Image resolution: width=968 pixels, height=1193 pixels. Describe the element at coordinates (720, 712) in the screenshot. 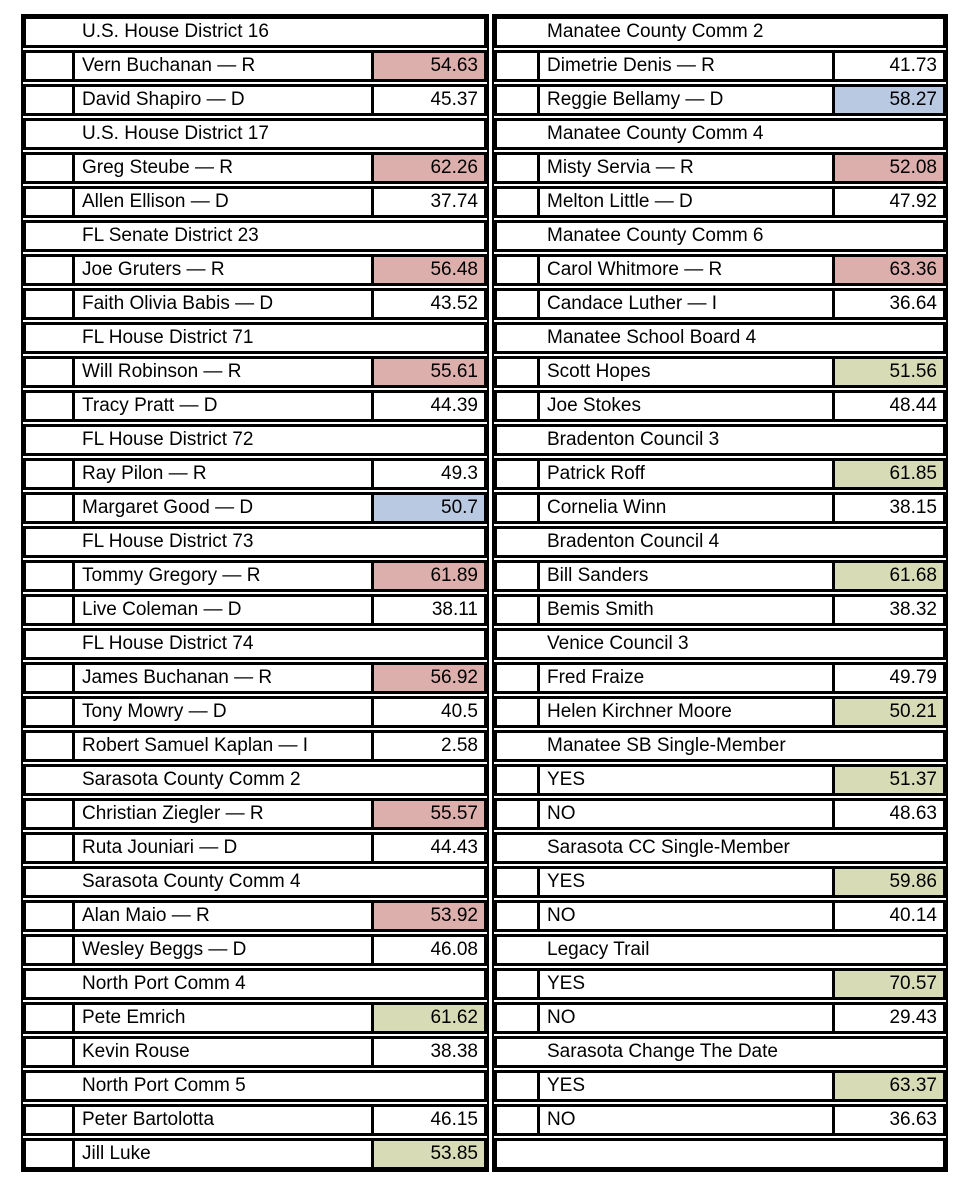

I see `result-row: Helen Kirchner Moore 50.21` at that location.